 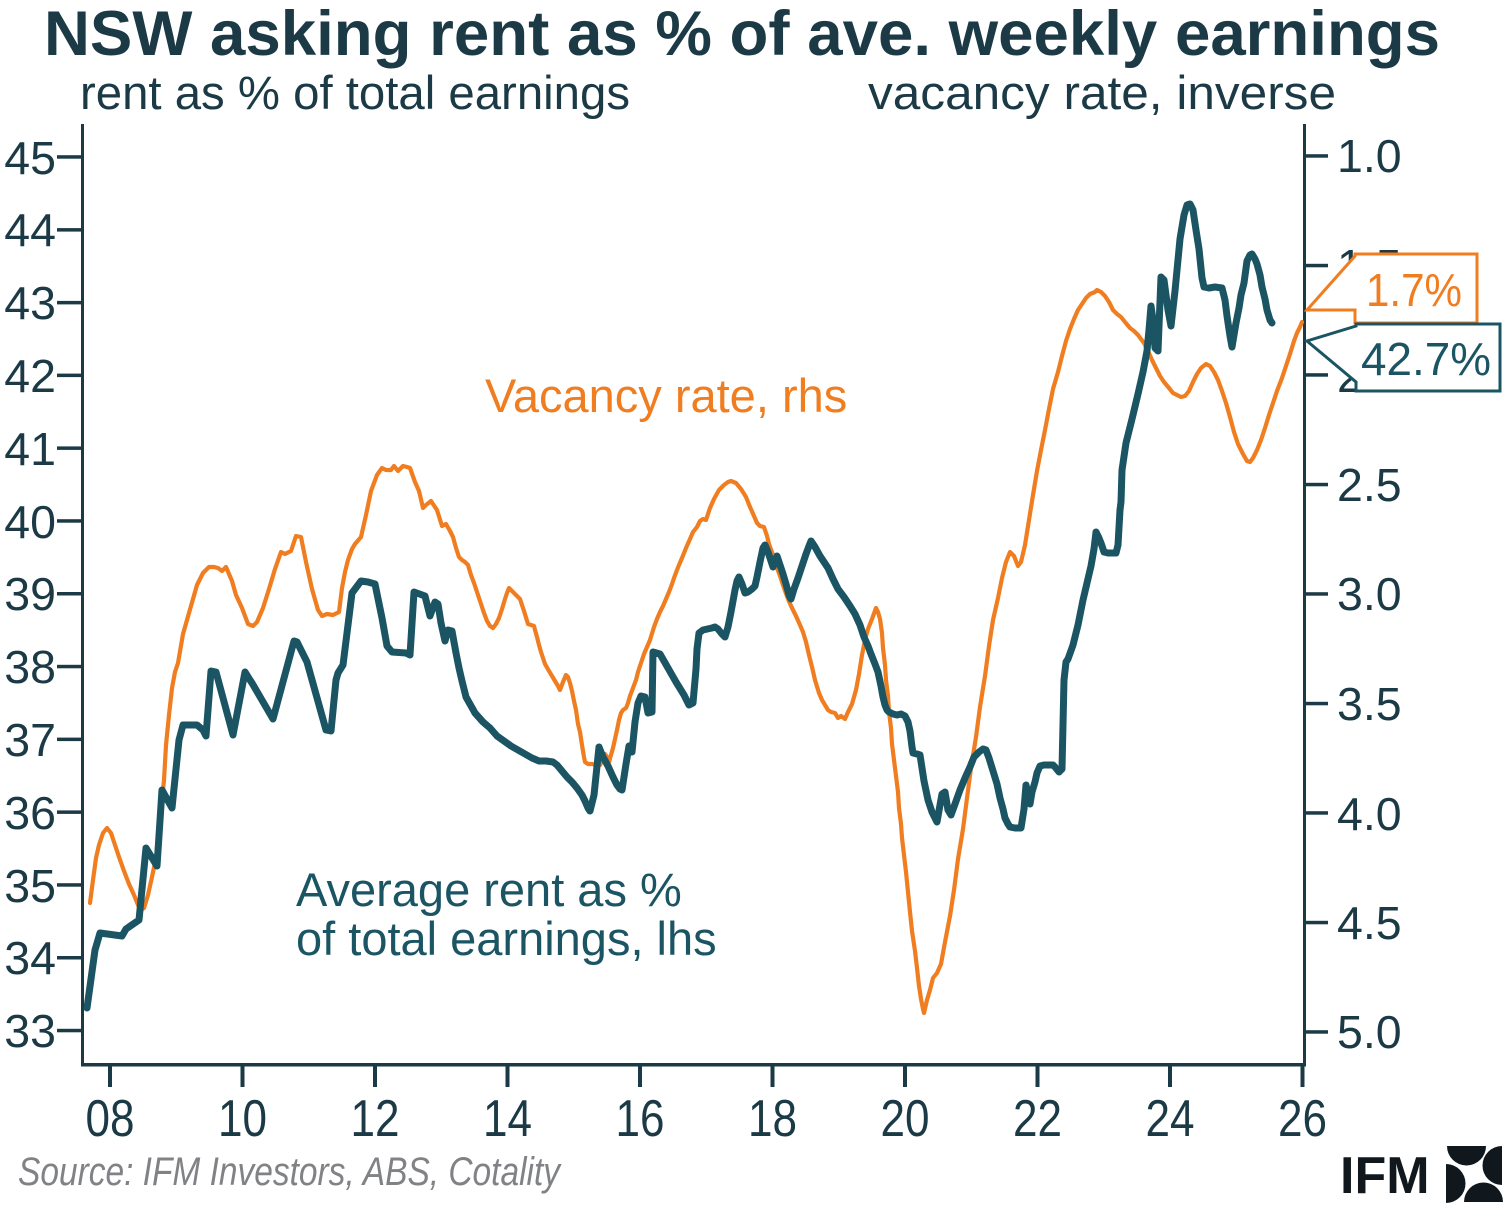 What do you see at coordinates (1302, 1119) in the screenshot?
I see `svg-text: 26` at bounding box center [1302, 1119].